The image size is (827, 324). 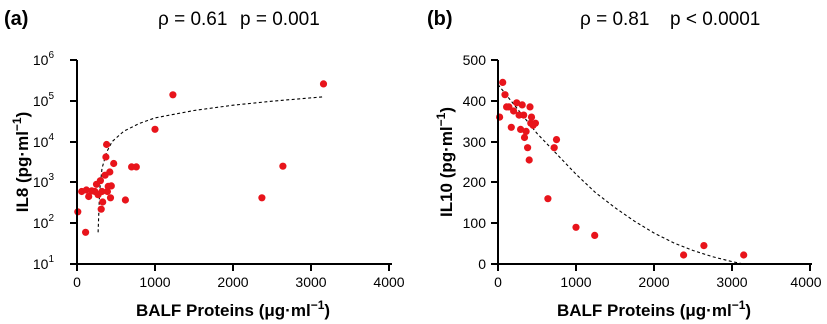 I want to click on y-axis-title-a: IL8 (pg·ml−1), so click(x=21, y=162).